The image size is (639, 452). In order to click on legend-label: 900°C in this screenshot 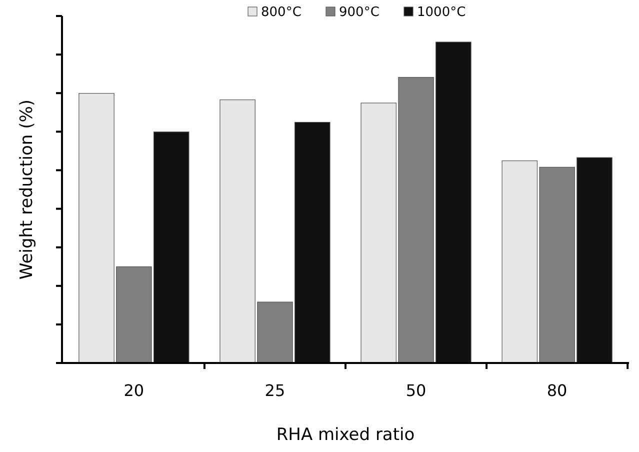, I will do `click(359, 12)`.